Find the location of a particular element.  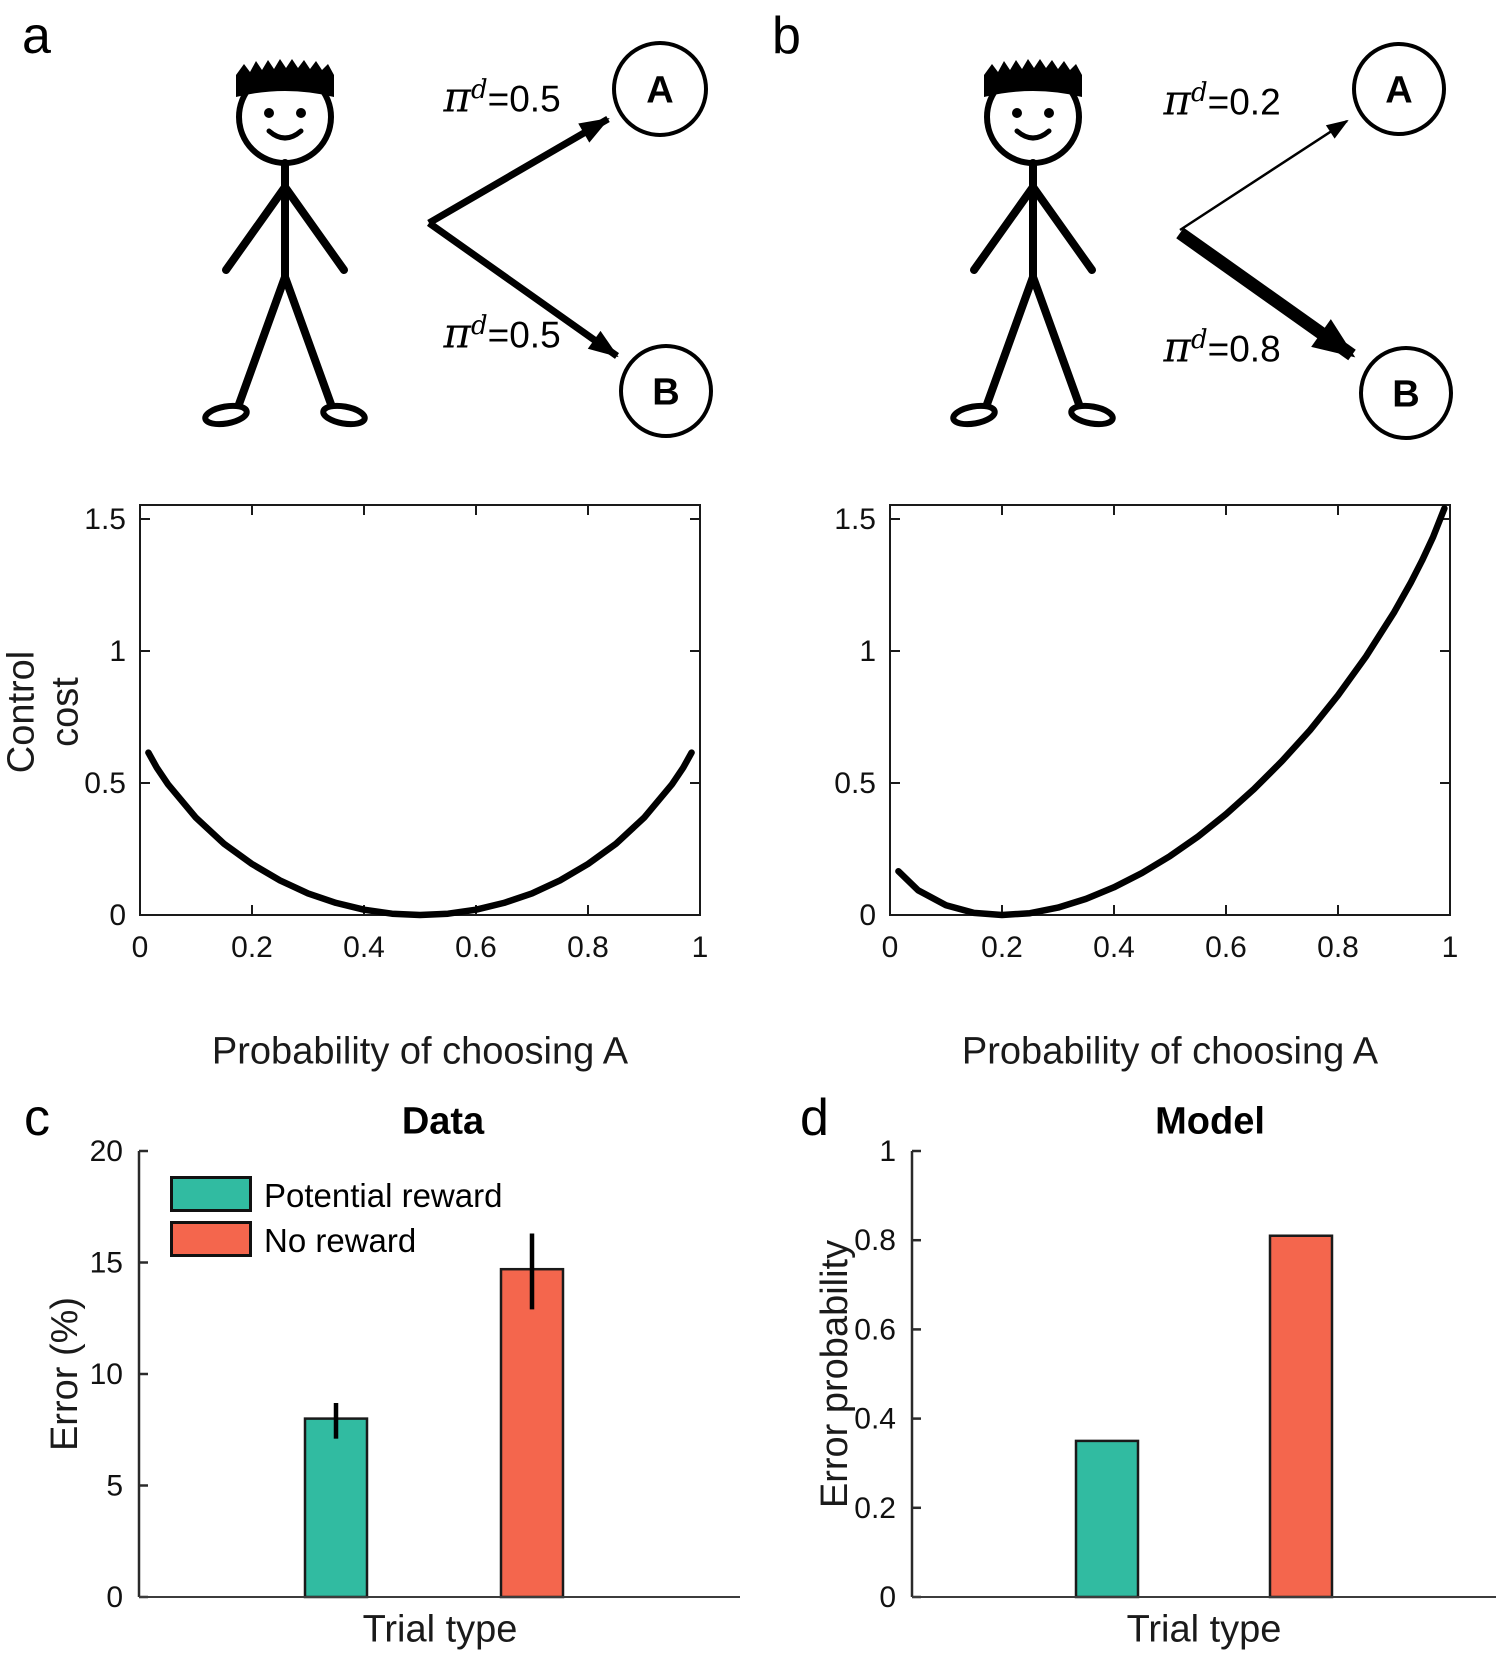

model-bar-chart: 0 0.2 0.4 0.6 0.8 1 is located at coordinates (1175, 1374).